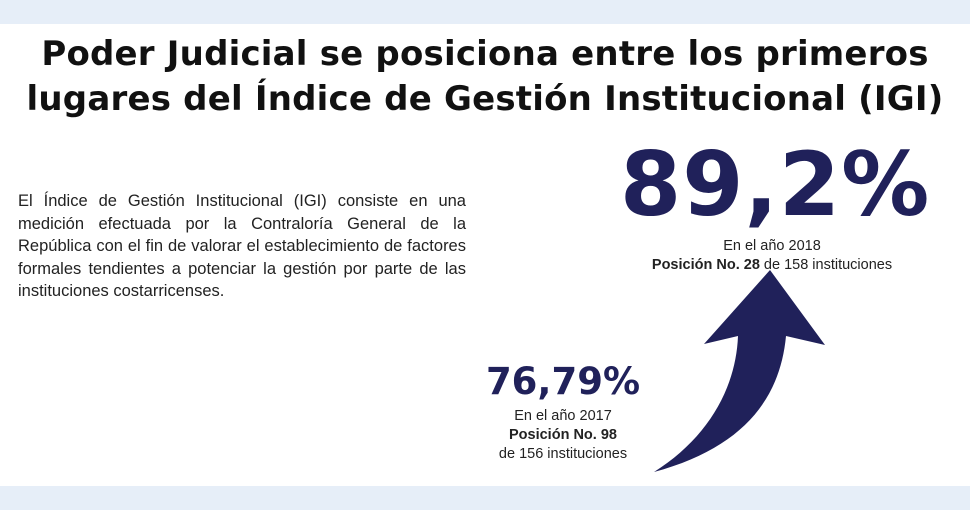 This screenshot has height=510, width=970. I want to click on stat-2018-position: Posición No. 28 de 158 instituciones, so click(772, 265).